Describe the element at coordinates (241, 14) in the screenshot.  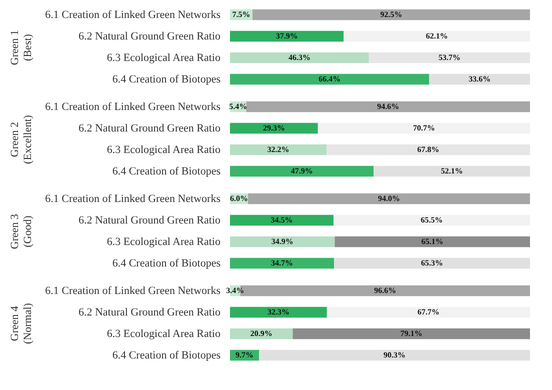
I see `data-label: 7.5%` at that location.